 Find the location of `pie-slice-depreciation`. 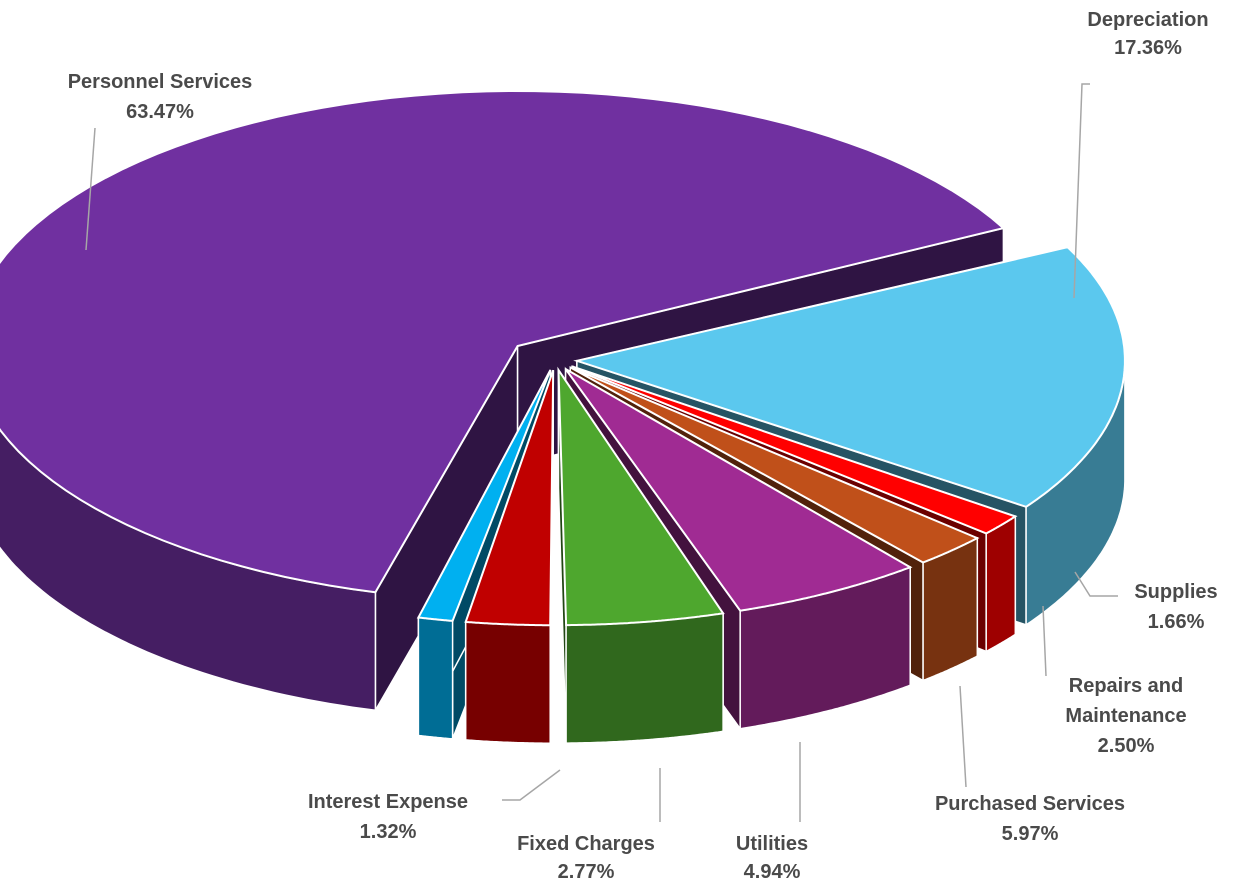

pie-slice-depreciation is located at coordinates (849, 377).